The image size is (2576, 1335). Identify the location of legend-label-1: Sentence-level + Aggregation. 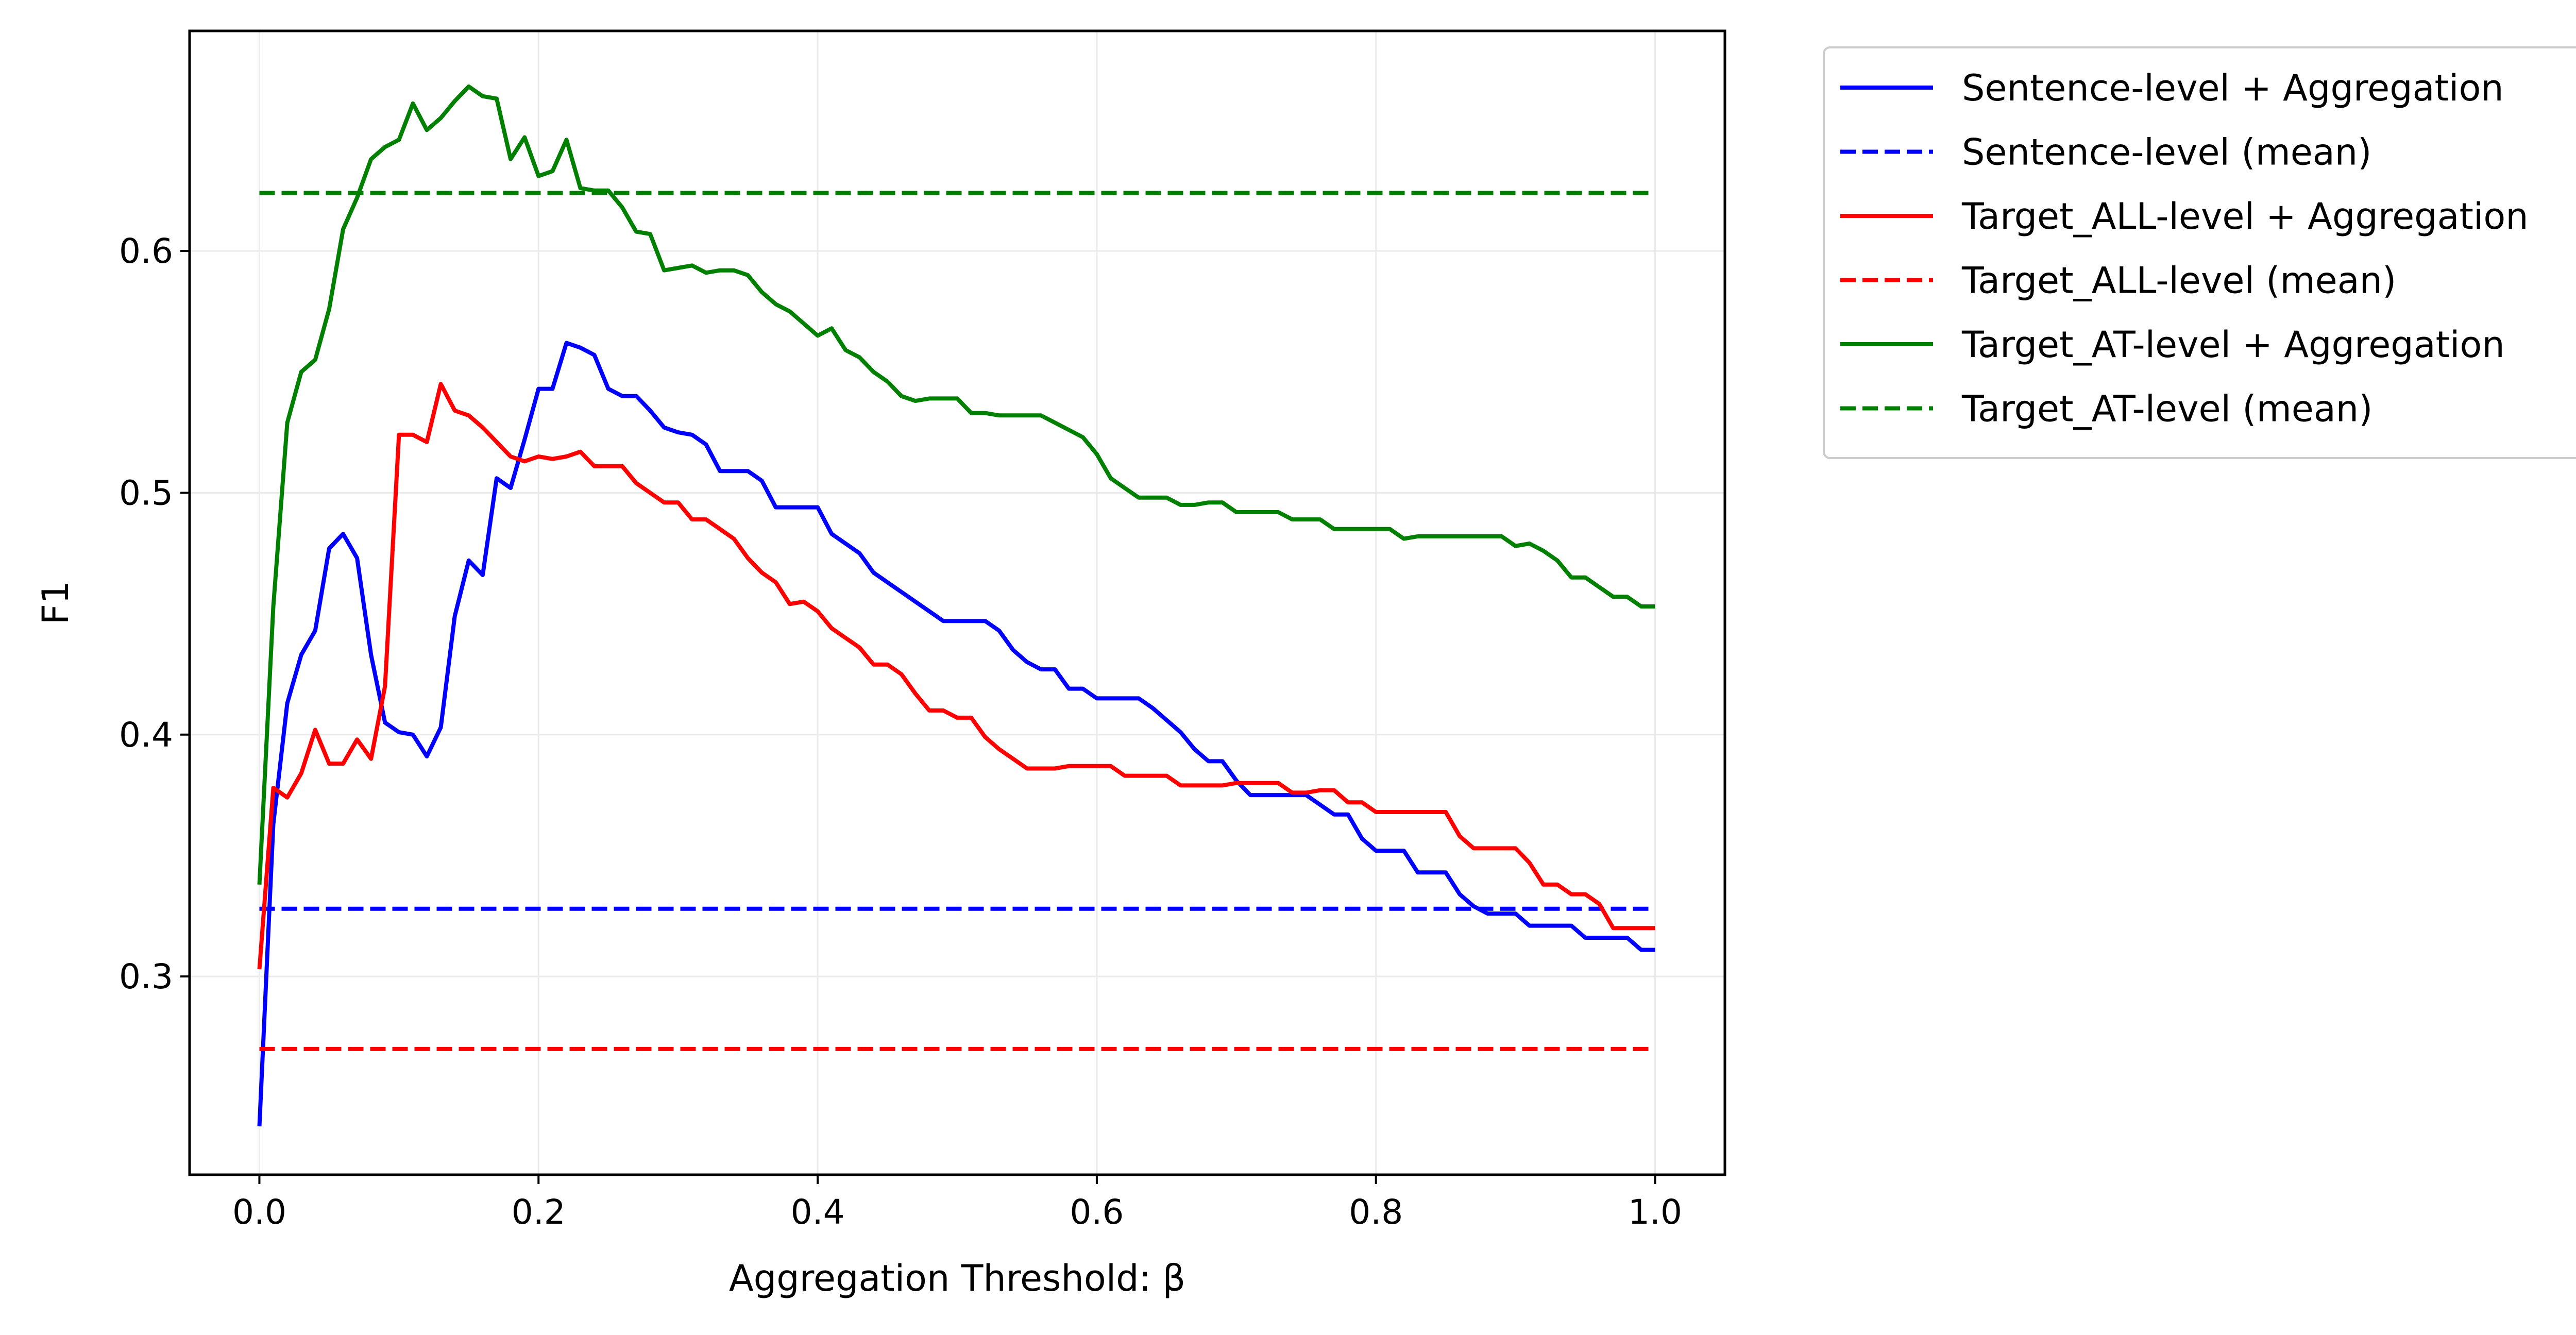
(2233, 88).